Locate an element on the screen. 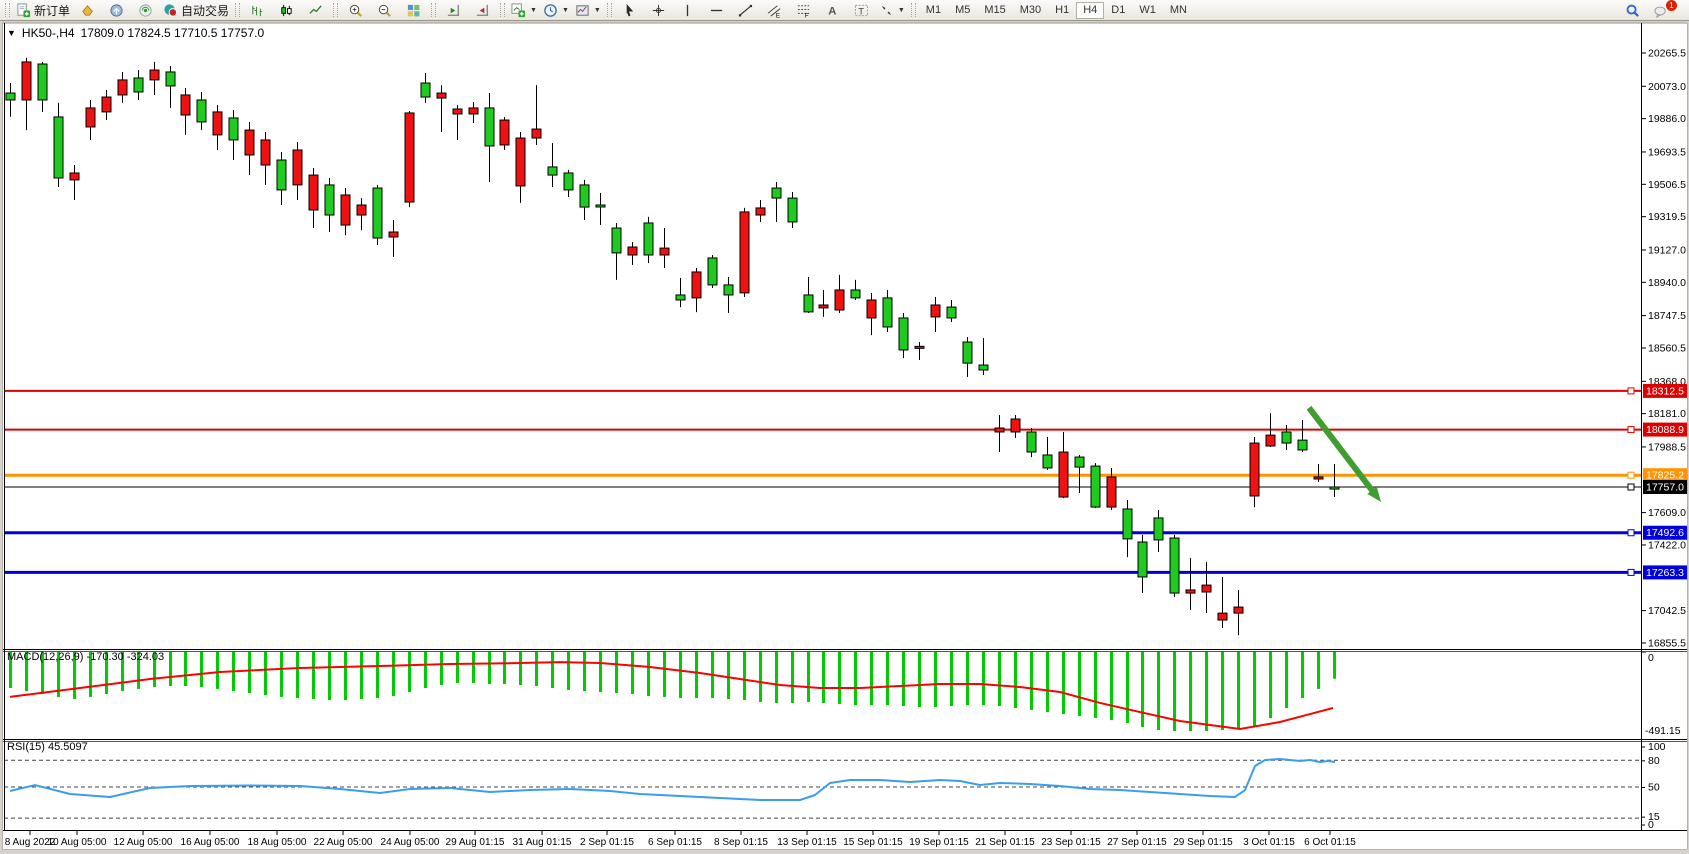  vline-button is located at coordinates (687, 10).